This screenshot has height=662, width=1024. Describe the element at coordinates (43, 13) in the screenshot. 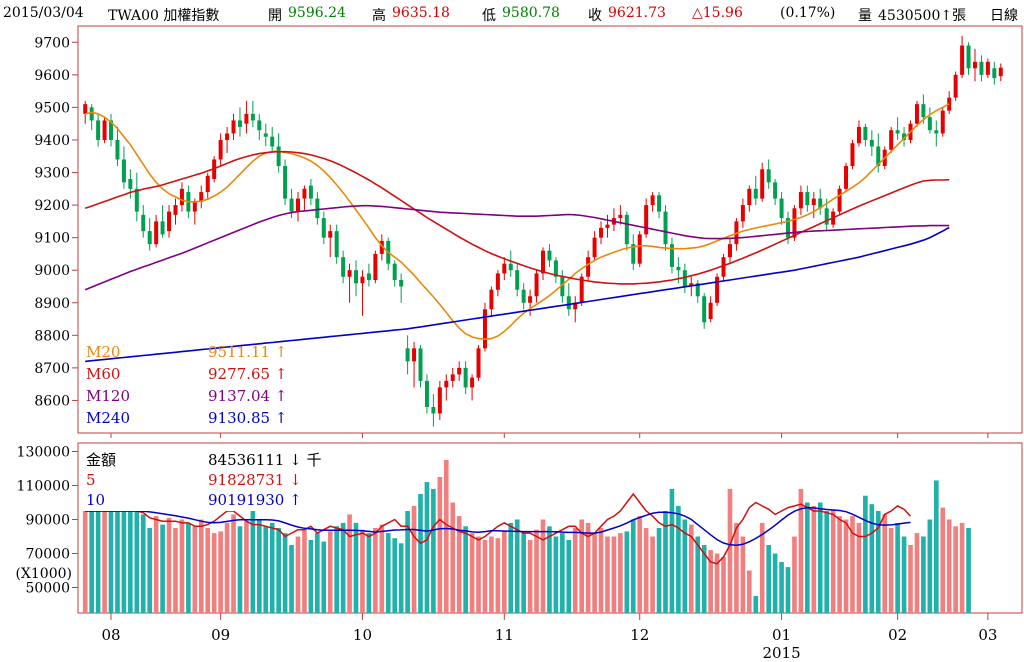

I see `quote-date: 2015/03/04` at that location.